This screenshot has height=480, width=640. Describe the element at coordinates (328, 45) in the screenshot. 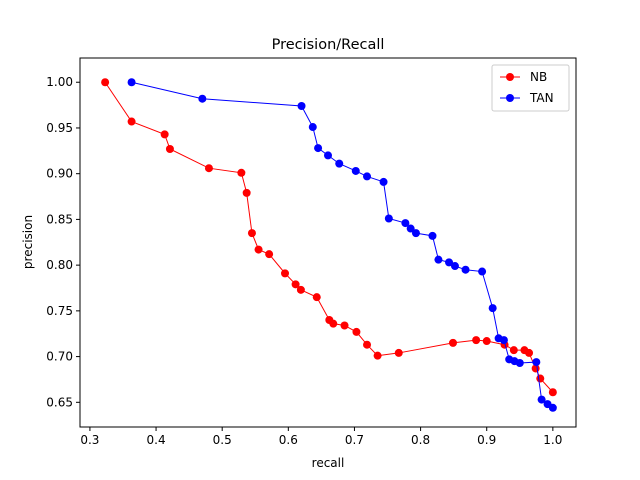

I see `chart-title: Precision/Recall` at that location.